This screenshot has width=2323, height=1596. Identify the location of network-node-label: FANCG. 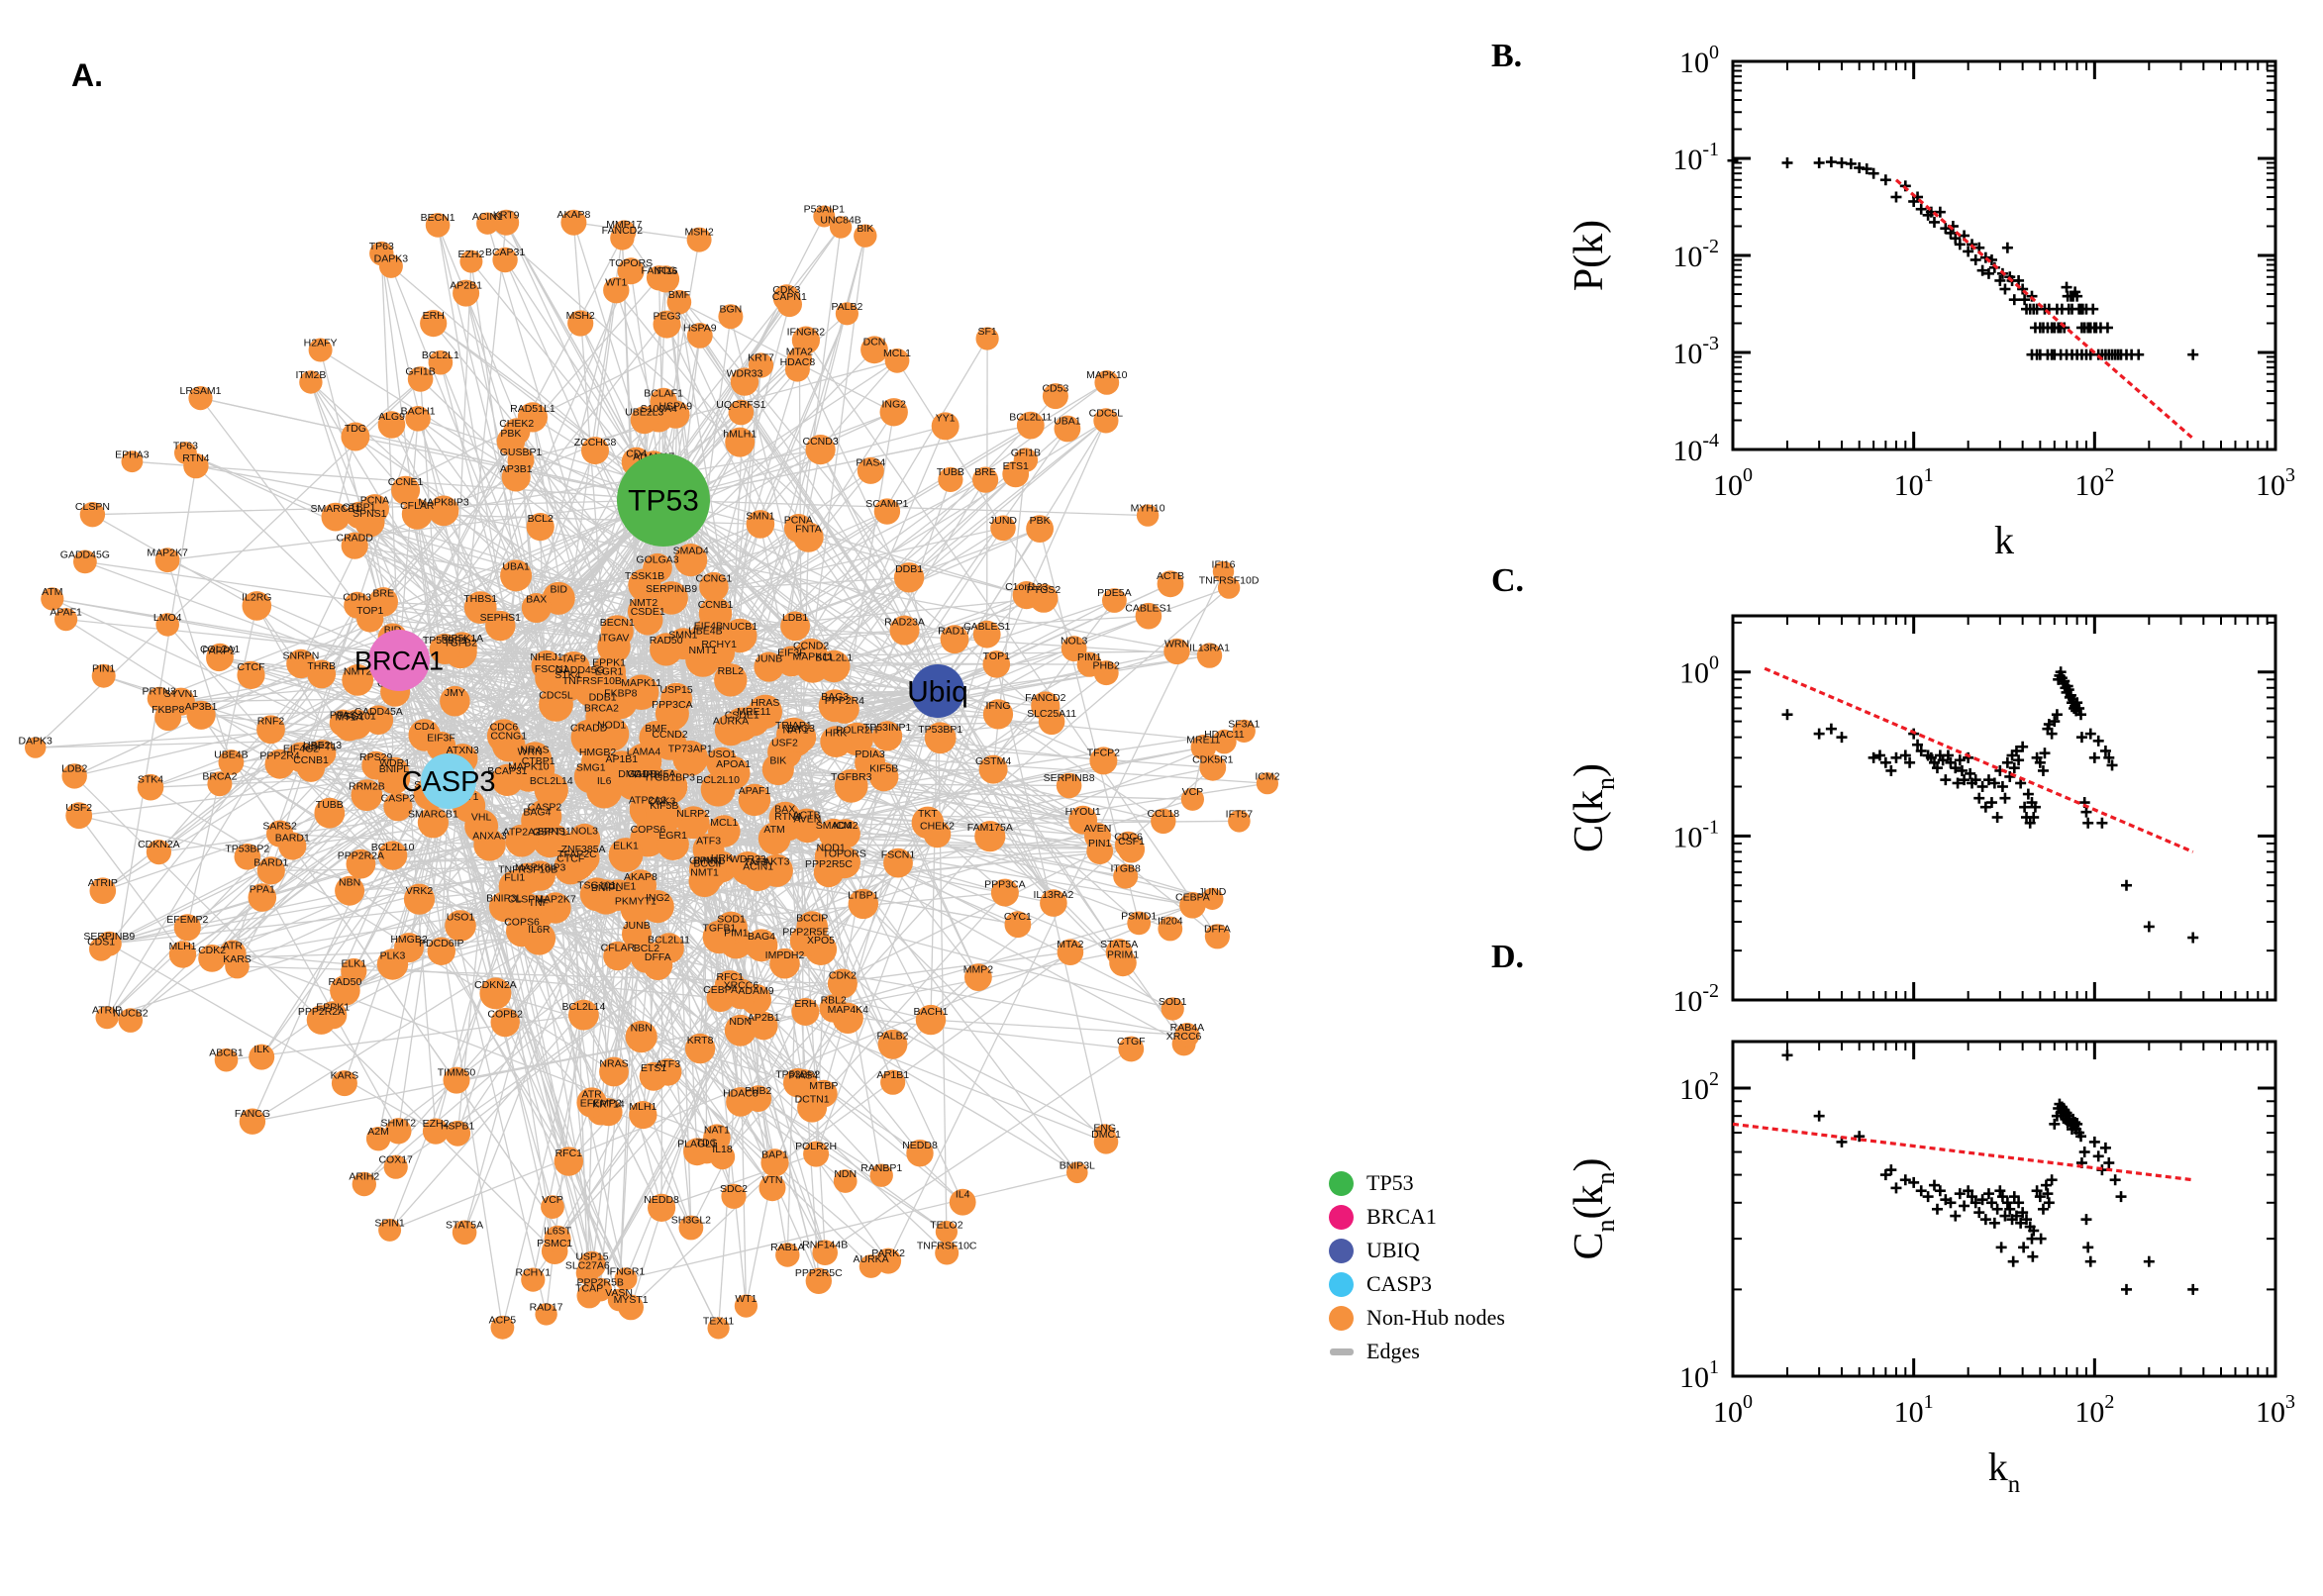
(660, 270).